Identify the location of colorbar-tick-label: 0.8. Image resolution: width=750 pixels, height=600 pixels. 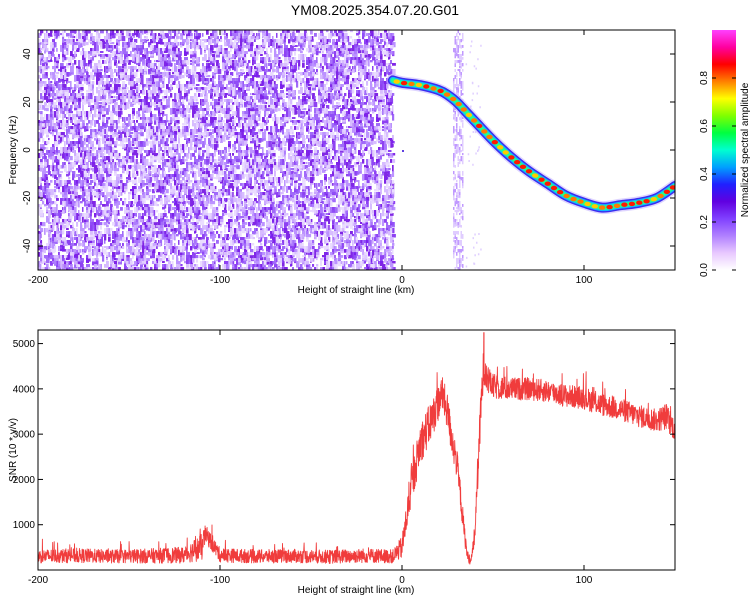
(704, 78).